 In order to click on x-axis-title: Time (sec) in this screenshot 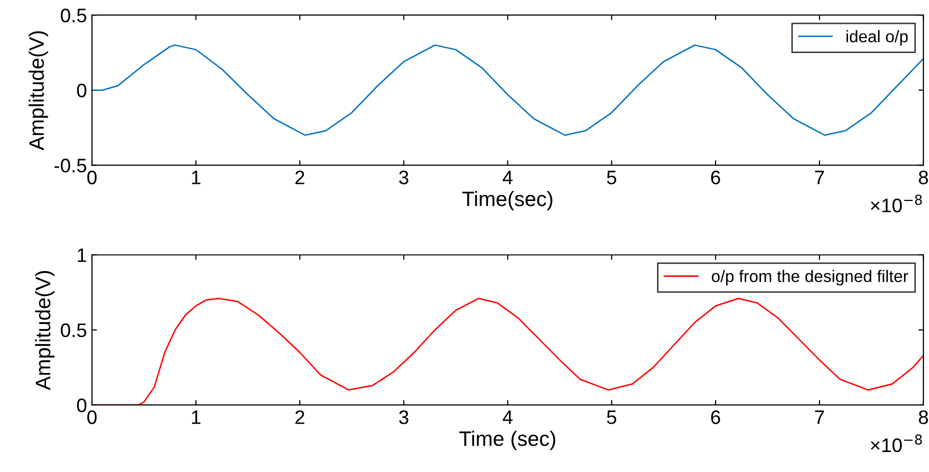, I will do `click(507, 440)`.